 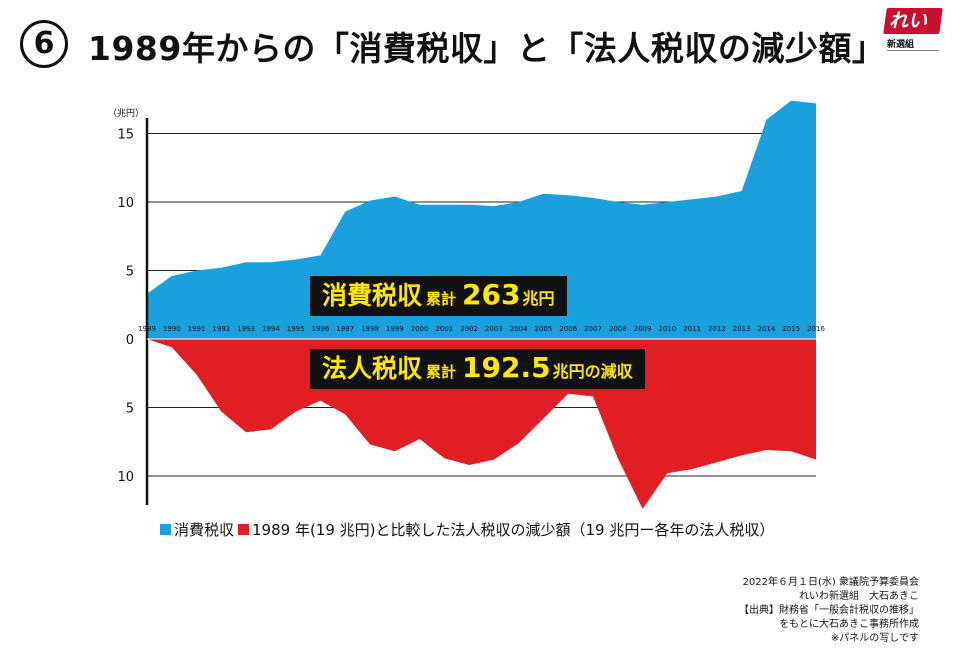 I want to click on x-tick-label: 1996, so click(x=321, y=329).